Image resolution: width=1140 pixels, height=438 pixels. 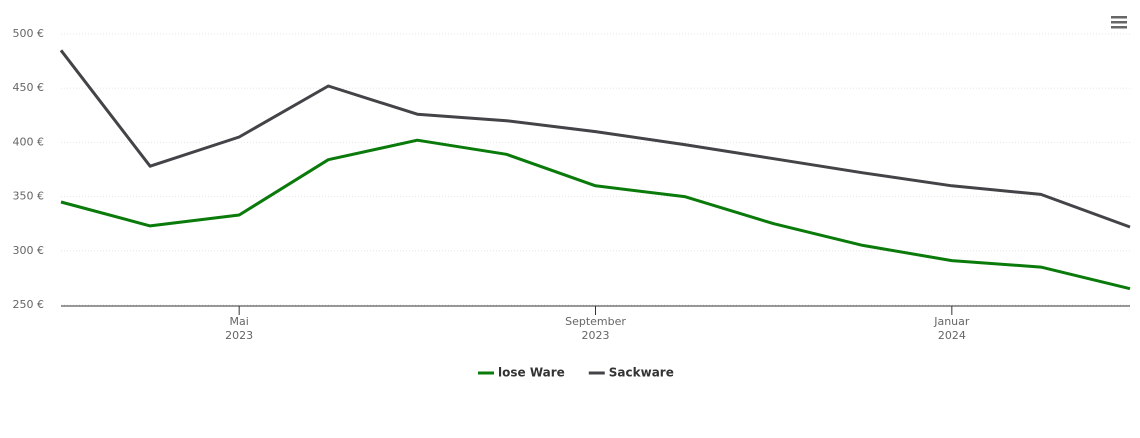 What do you see at coordinates (29, 196) in the screenshot?
I see `y-tick-label: 350 €` at bounding box center [29, 196].